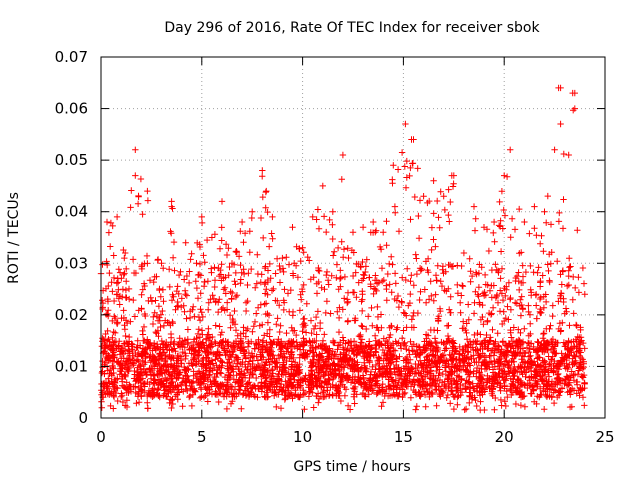  I want to click on y-tick-label: 0.03, so click(71, 263).